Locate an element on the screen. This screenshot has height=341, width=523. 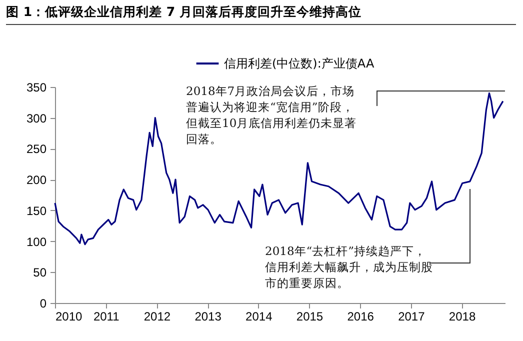
x-tick-label: 2017 is located at coordinates (412, 317).